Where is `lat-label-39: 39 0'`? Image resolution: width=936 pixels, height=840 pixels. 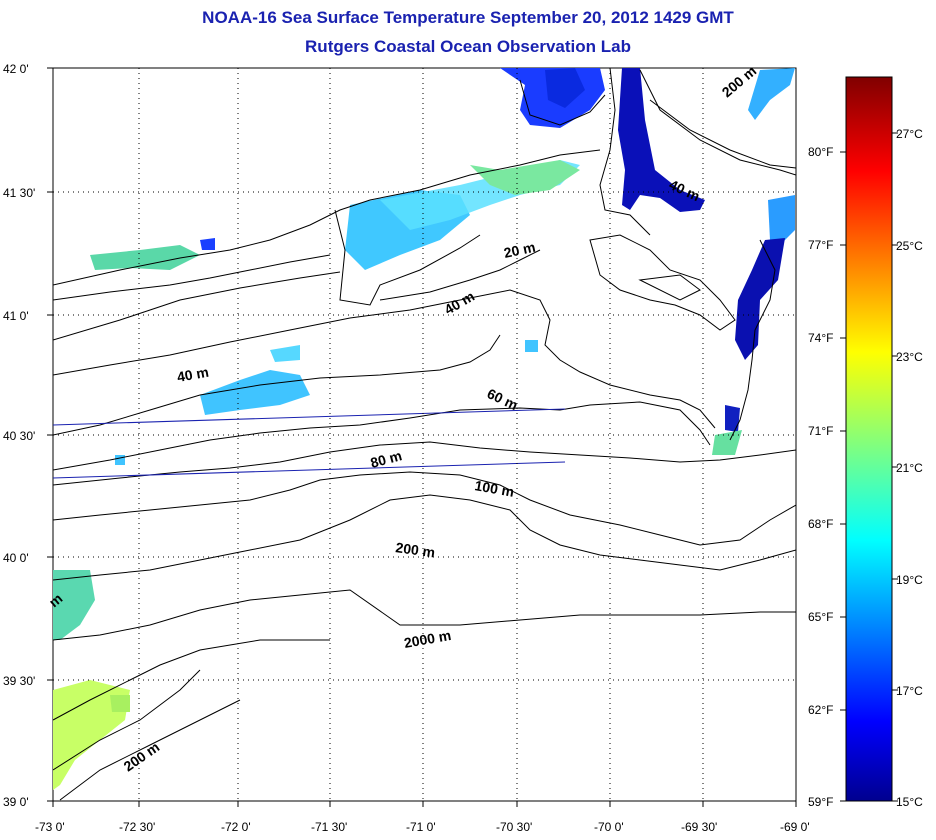 lat-label-39: 39 0' is located at coordinates (16, 802).